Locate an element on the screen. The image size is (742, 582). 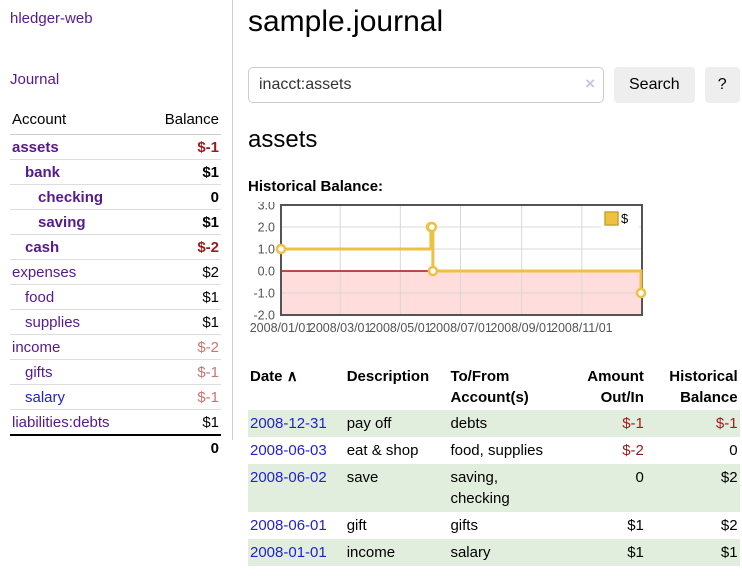
sort-ascending-icon: ∧ is located at coordinates (292, 376).